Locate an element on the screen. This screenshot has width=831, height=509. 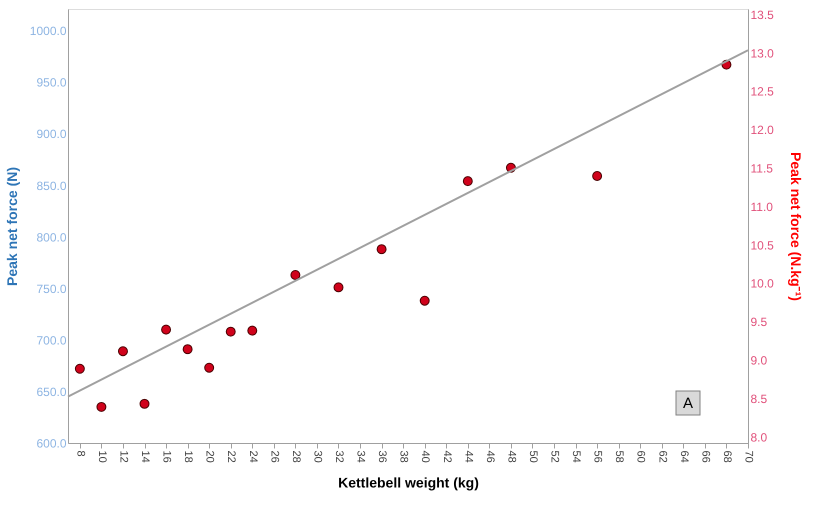
y2-tick-label: 11.0 is located at coordinates (762, 207).